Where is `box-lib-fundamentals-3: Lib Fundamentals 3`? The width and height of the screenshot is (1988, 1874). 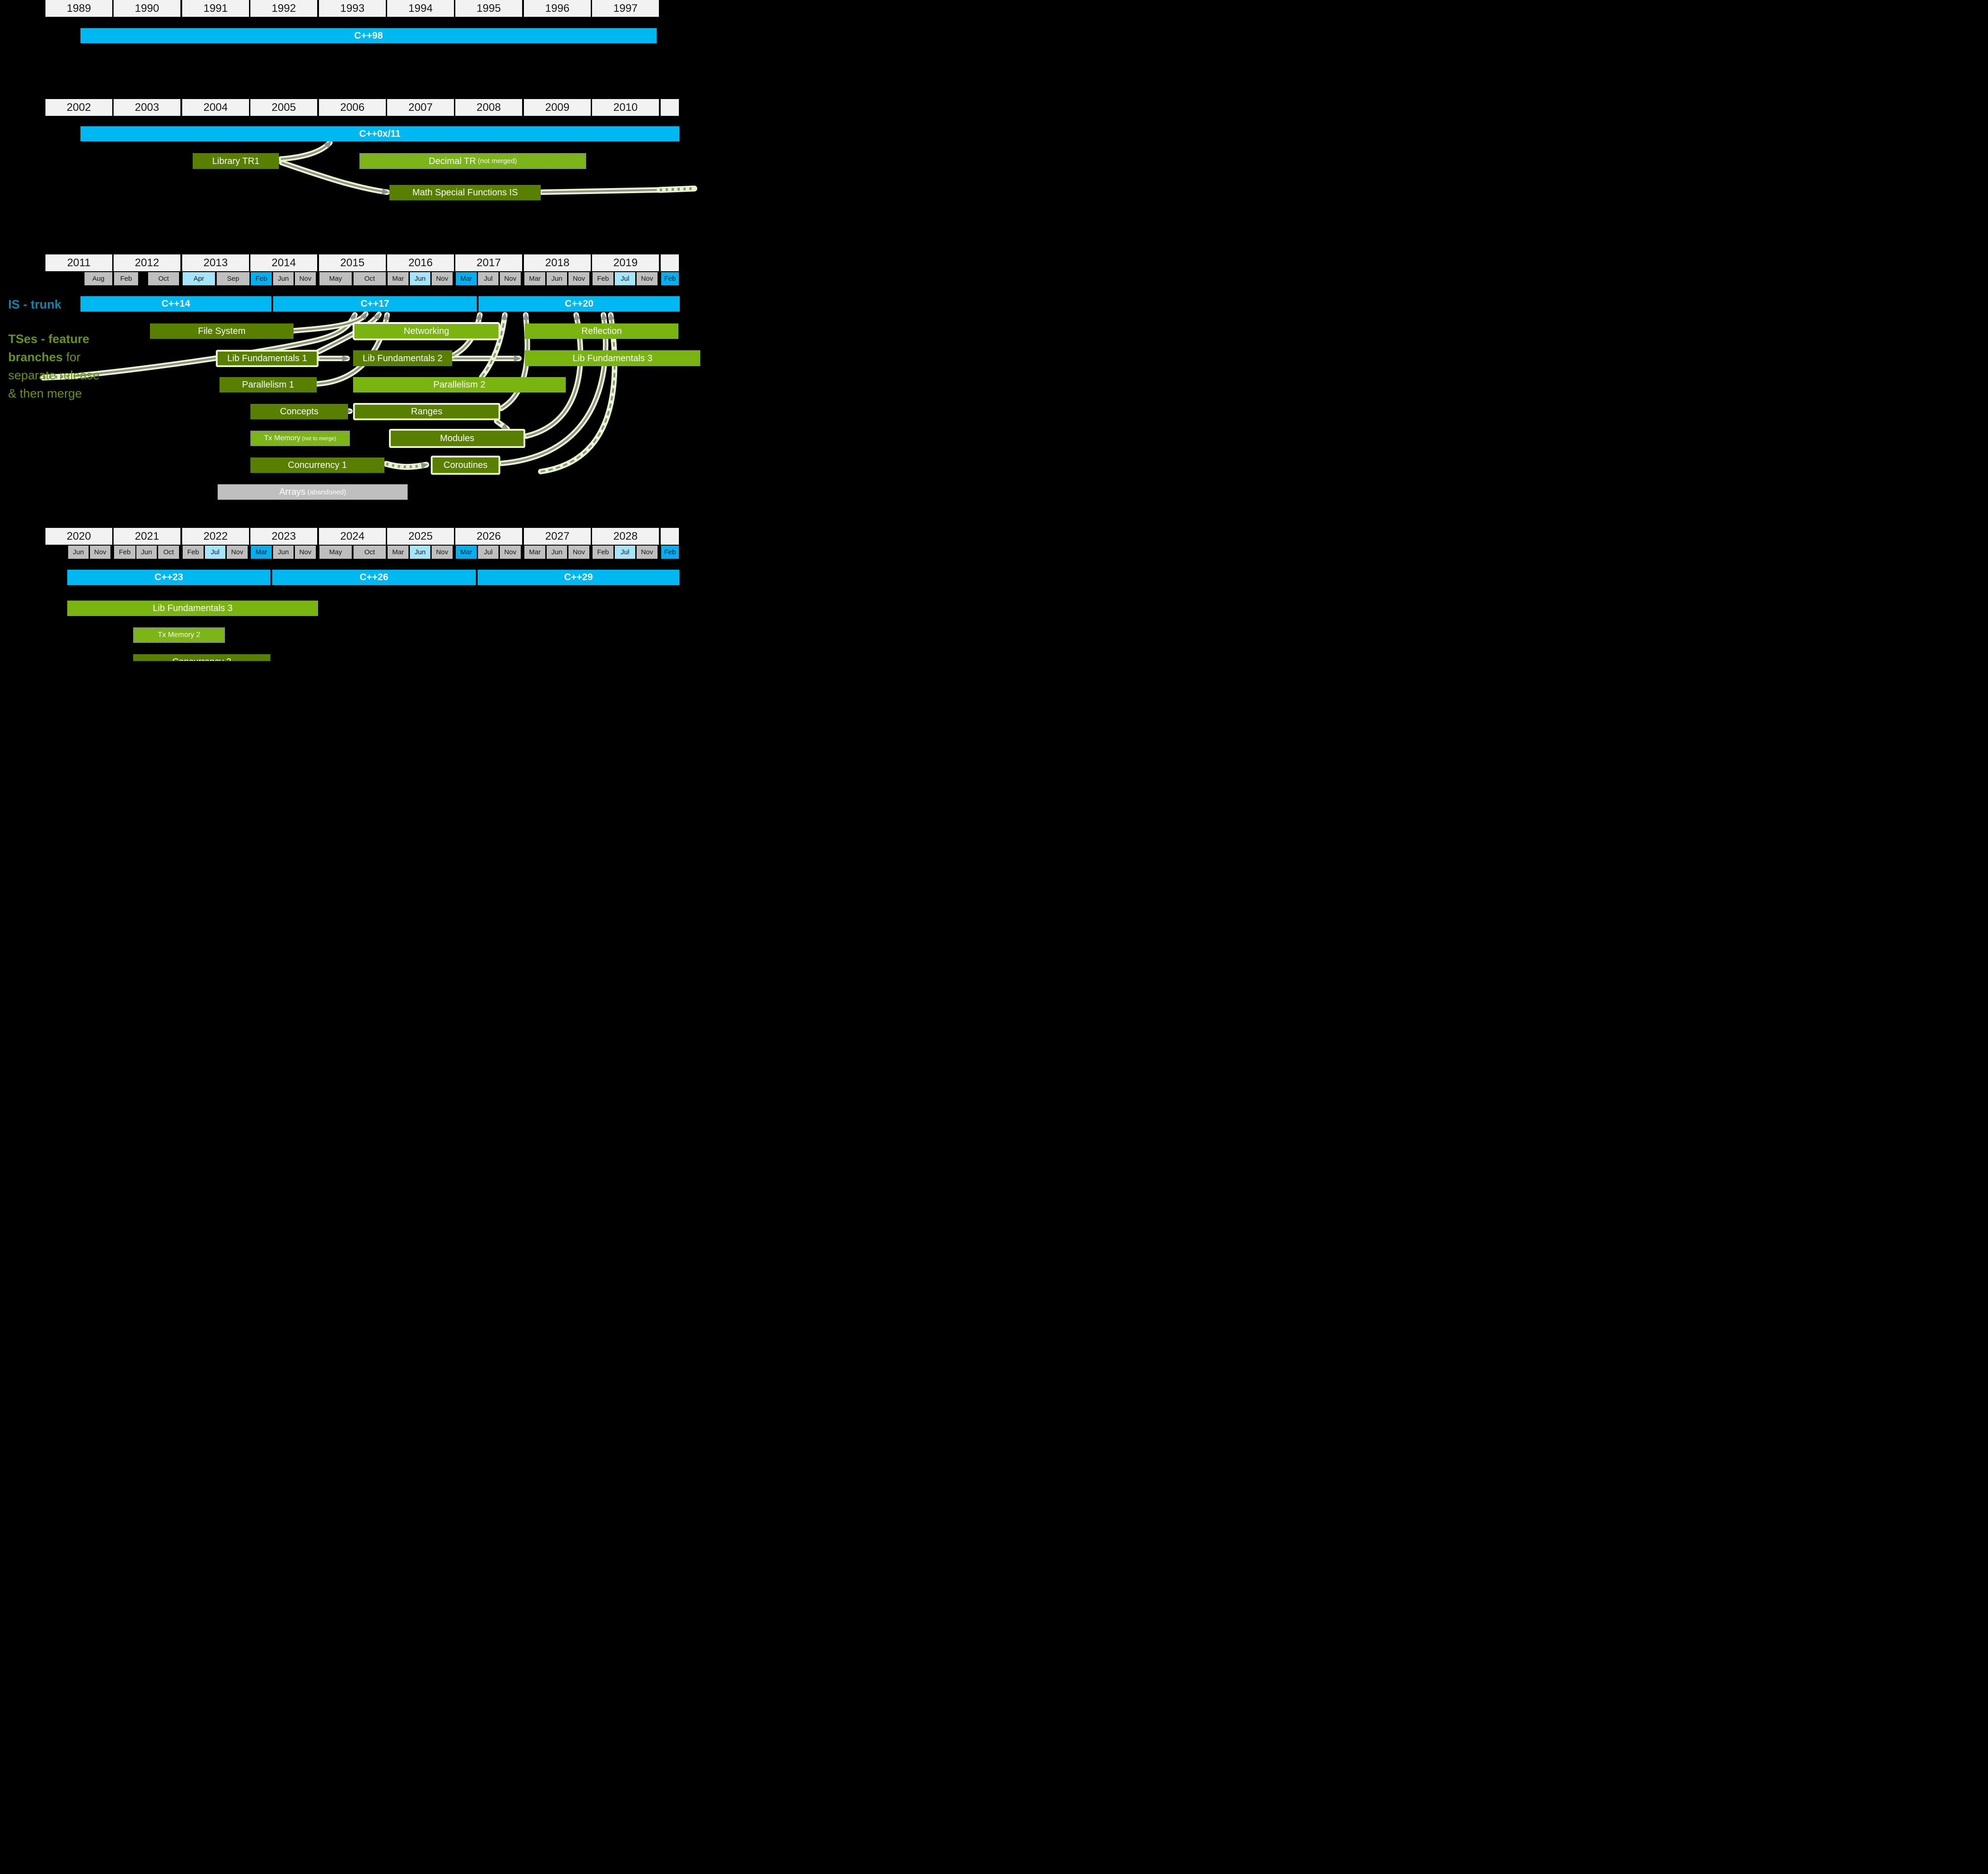
box-lib-fundamentals-3: Lib Fundamentals 3 is located at coordinates (612, 358).